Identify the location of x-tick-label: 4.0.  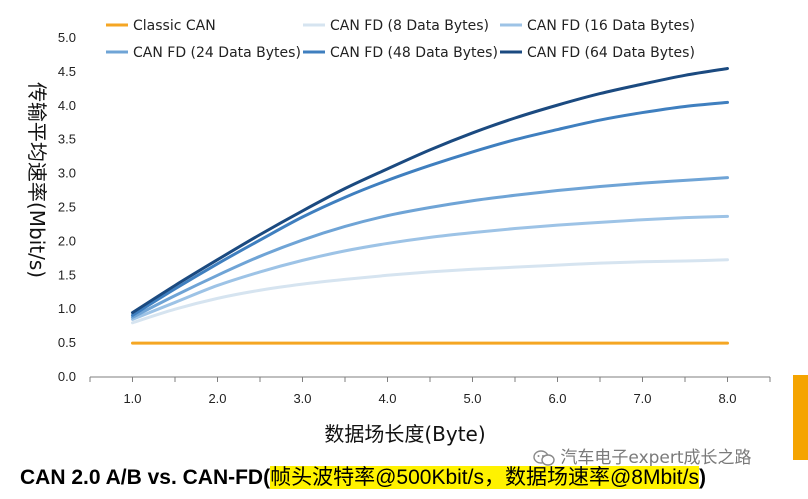
(387, 398).